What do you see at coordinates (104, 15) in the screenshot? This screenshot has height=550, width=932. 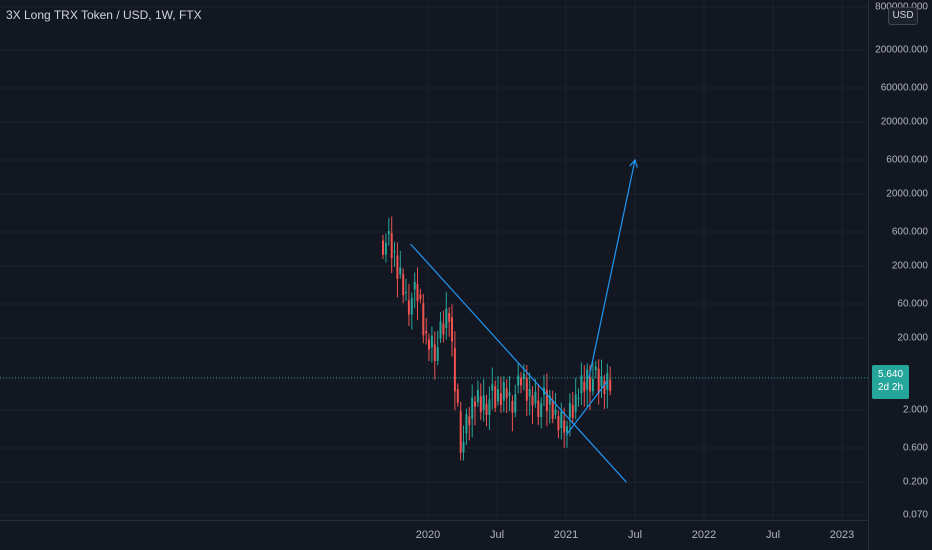 I see `chart-title: 3X Long TRX Token / USD, 1W, FTX` at bounding box center [104, 15].